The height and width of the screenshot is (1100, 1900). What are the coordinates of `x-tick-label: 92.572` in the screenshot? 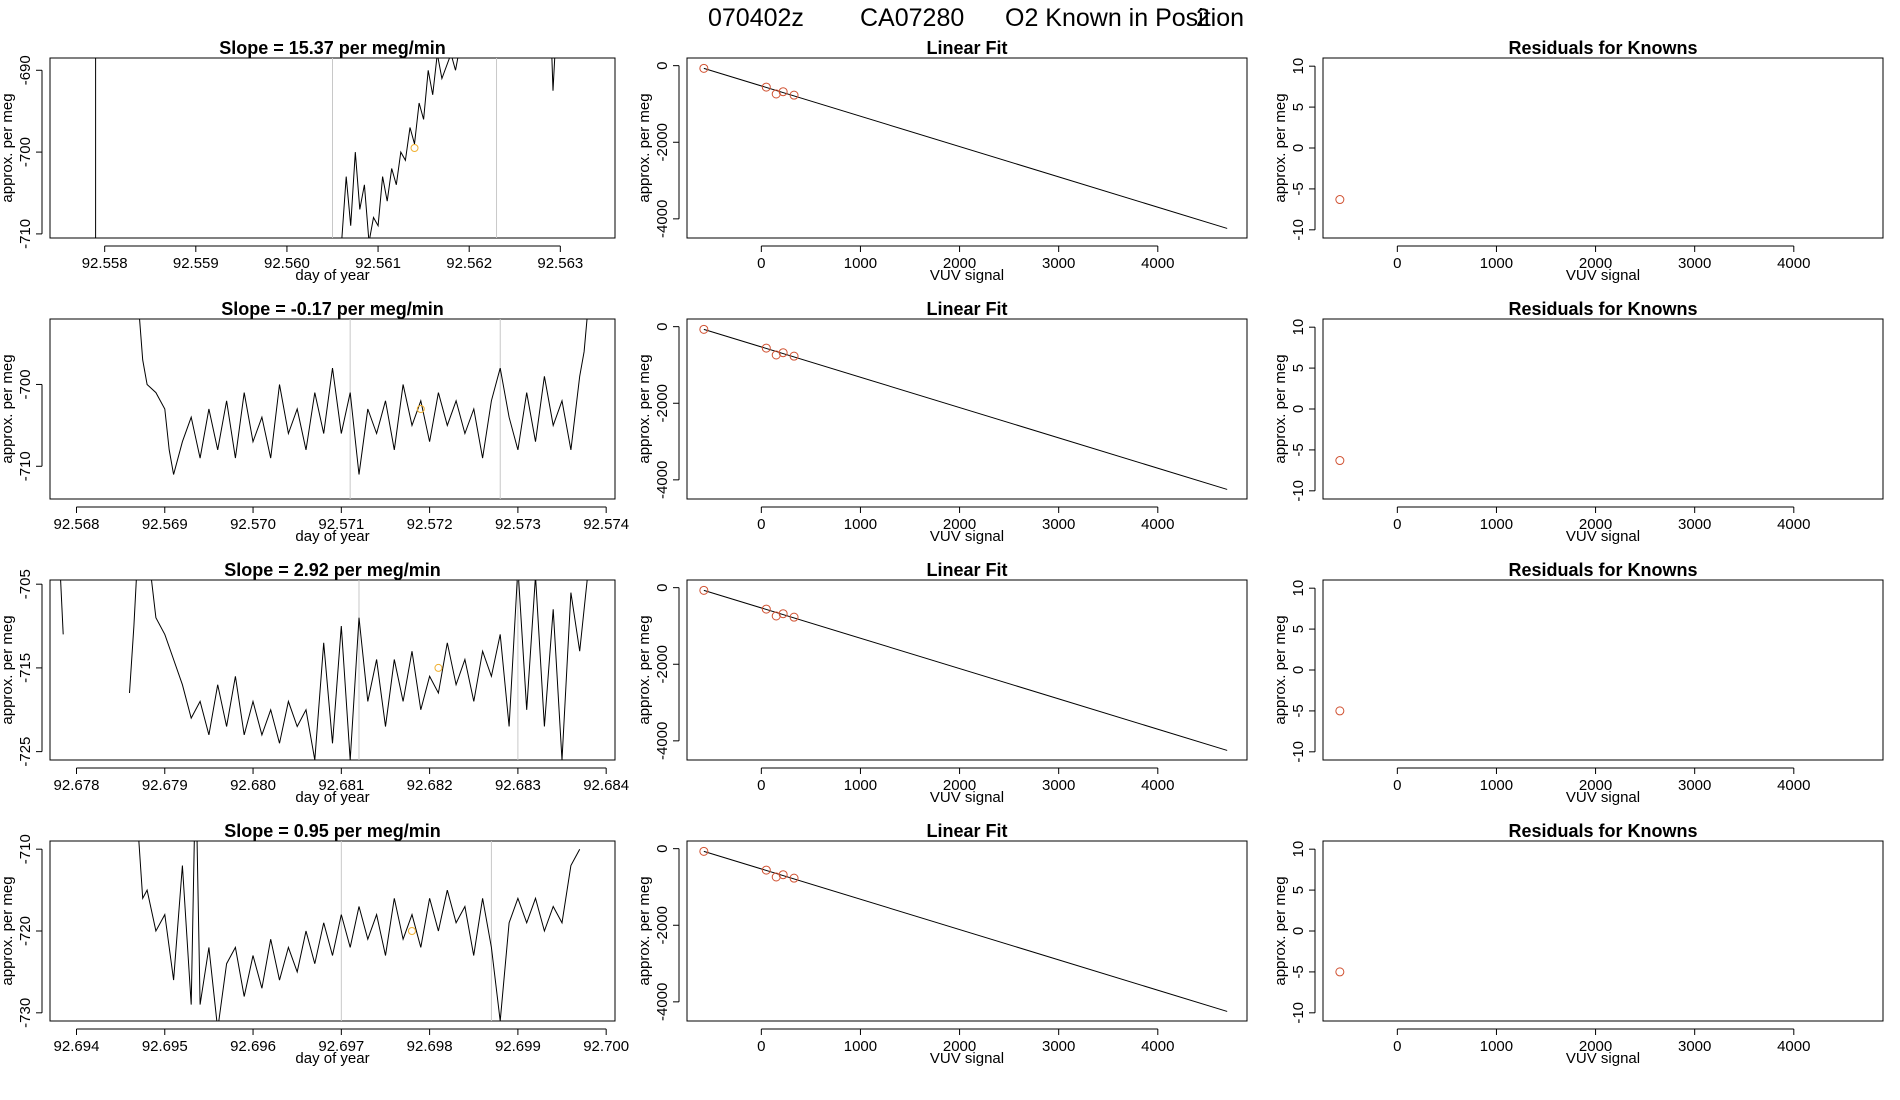 It's located at (430, 524).